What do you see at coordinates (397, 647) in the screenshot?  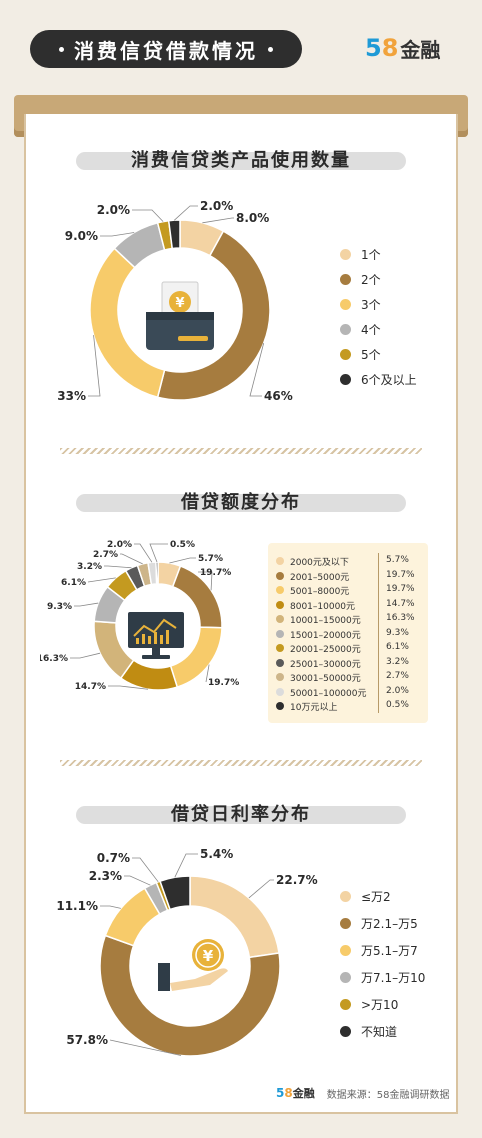 I see `legend-value: 6.1%` at bounding box center [397, 647].